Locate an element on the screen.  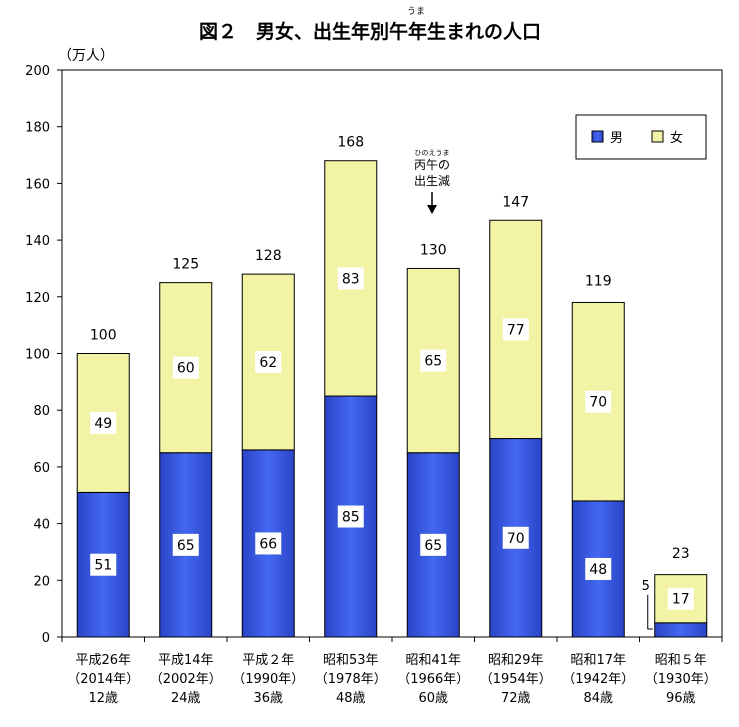
data-label-male: 66 is located at coordinates (268, 544).